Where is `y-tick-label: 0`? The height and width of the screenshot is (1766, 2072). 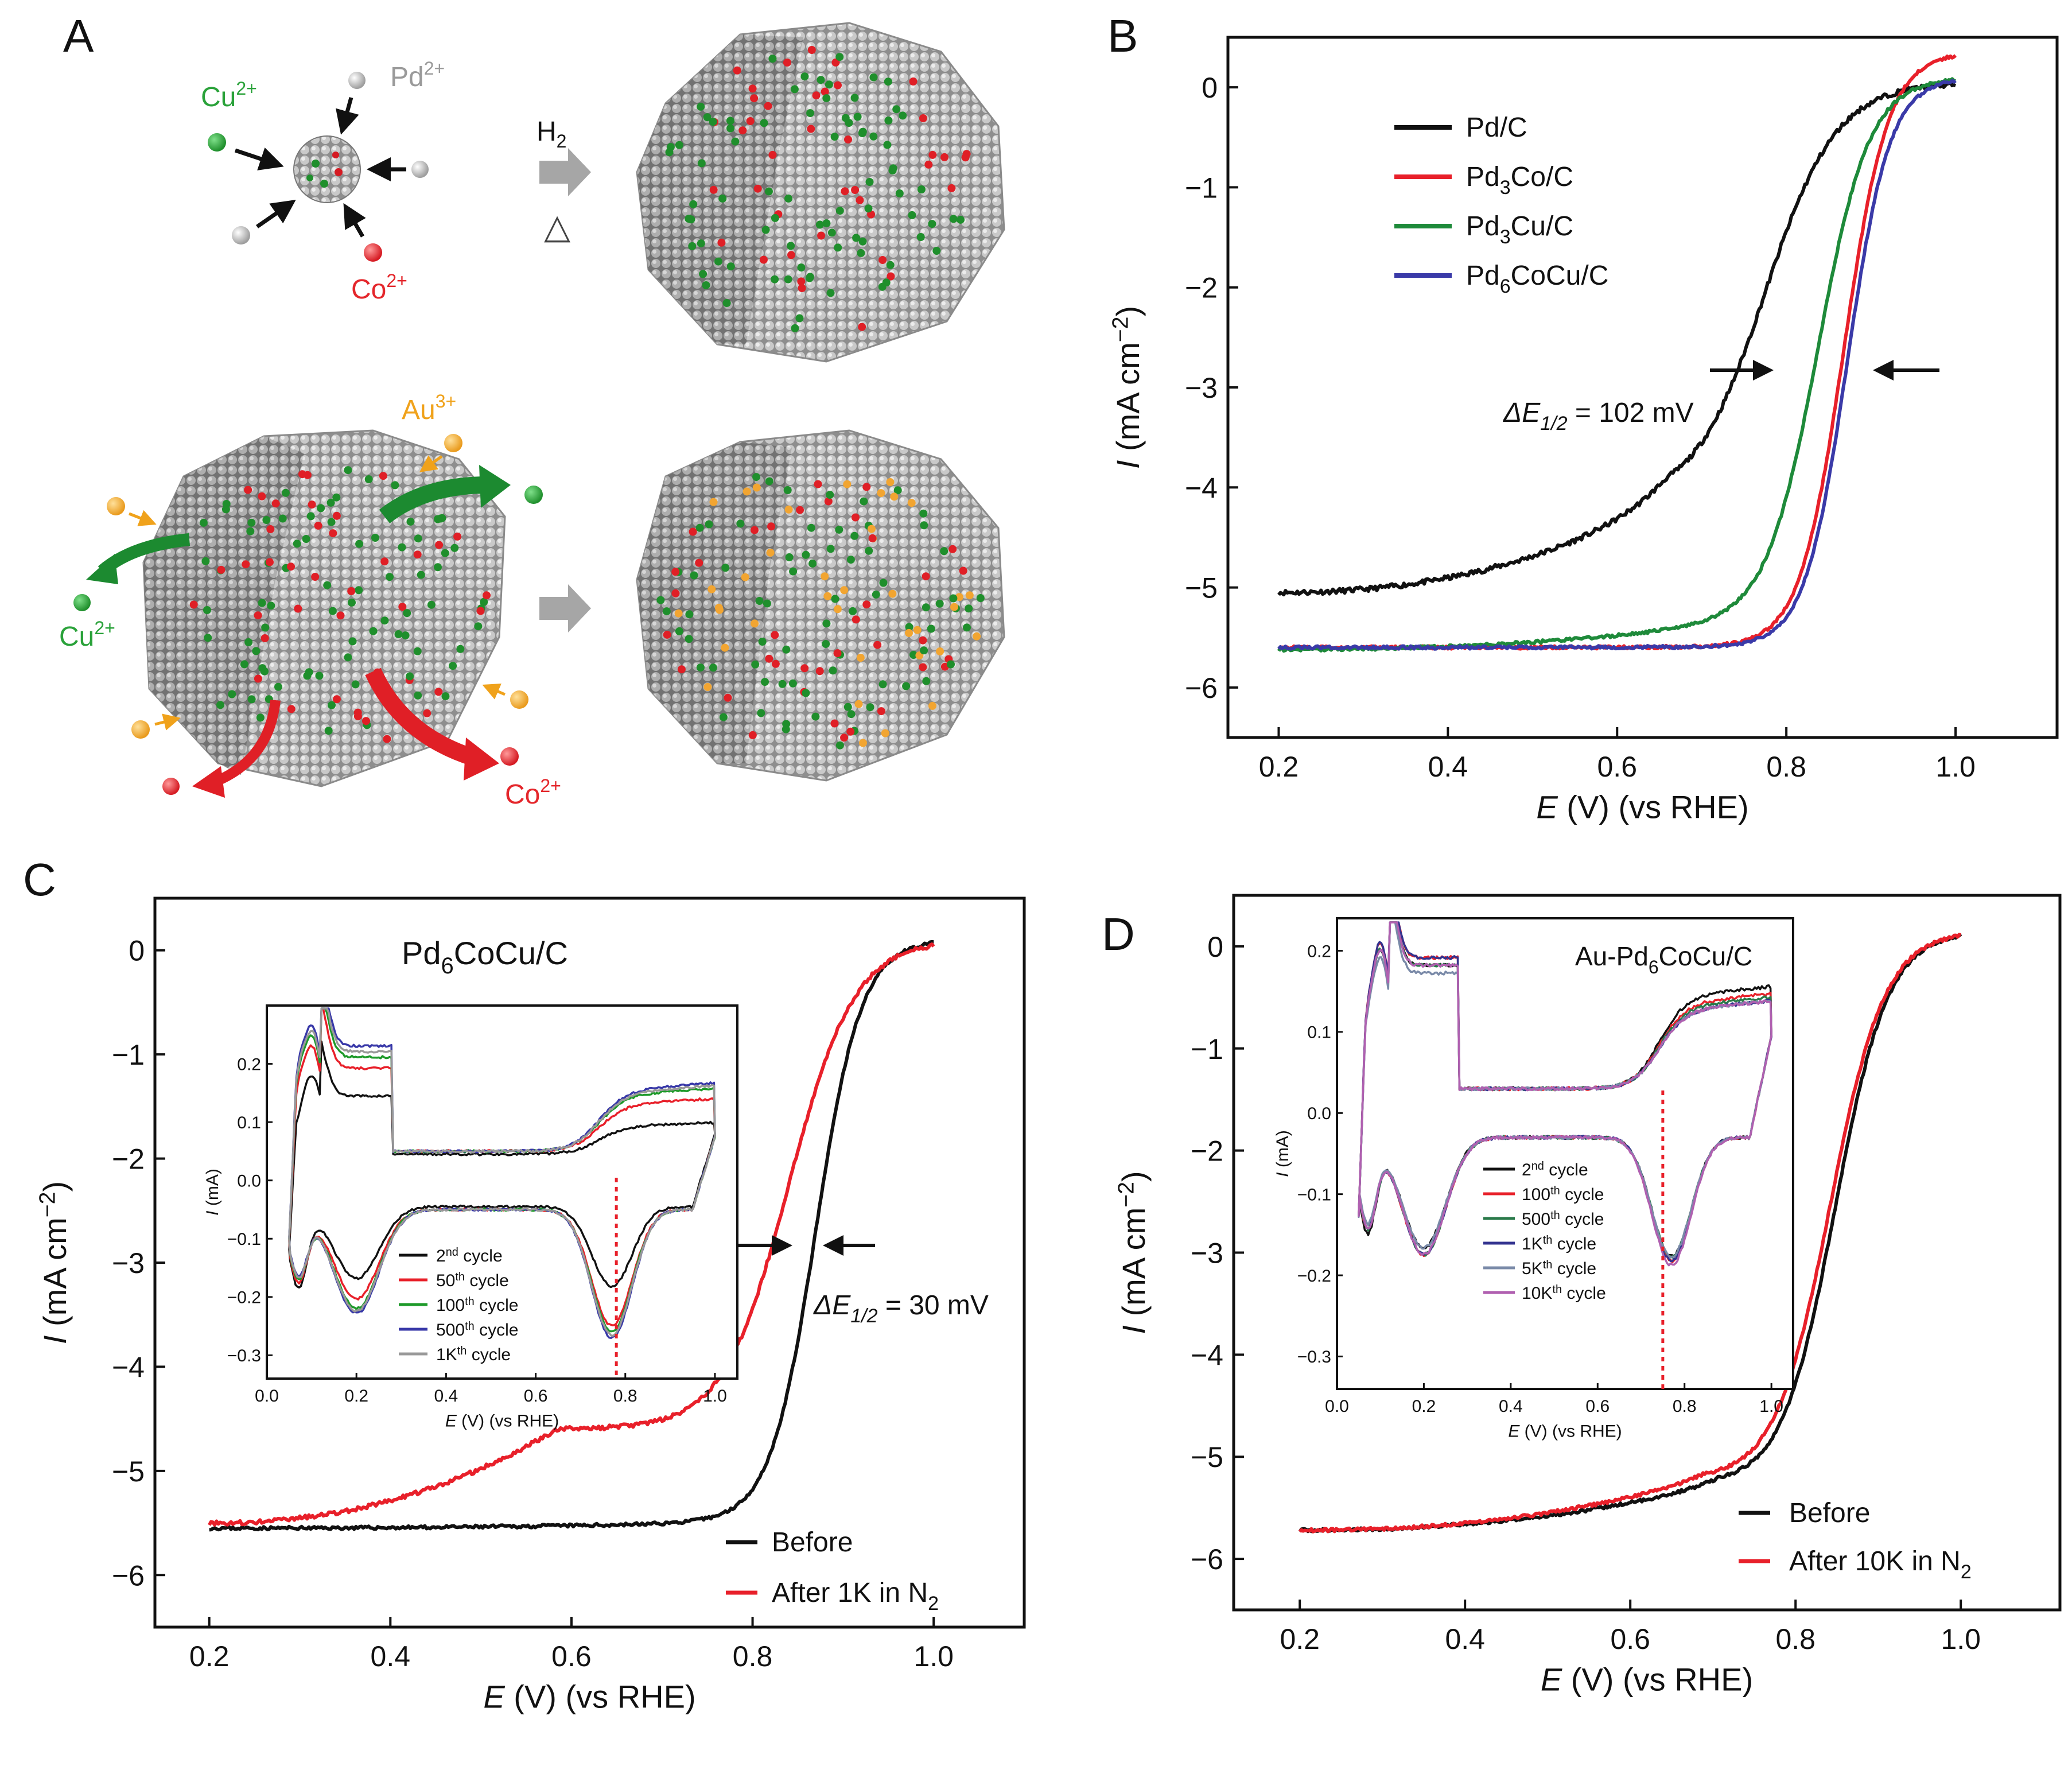 y-tick-label: 0 is located at coordinates (1210, 88).